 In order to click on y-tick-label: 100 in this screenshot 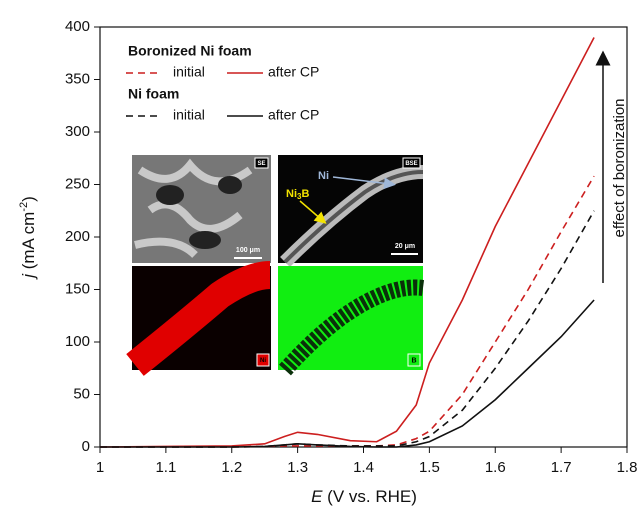, I will do `click(77, 341)`.